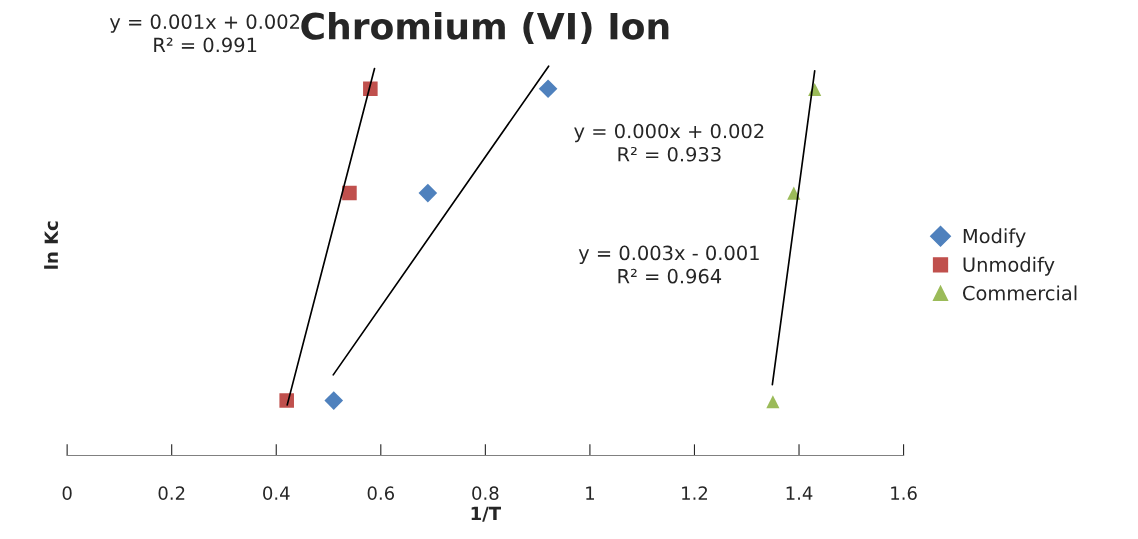 The width and height of the screenshot is (1138, 539). Describe the element at coordinates (994, 238) in the screenshot. I see `legend-label: Modify` at that location.